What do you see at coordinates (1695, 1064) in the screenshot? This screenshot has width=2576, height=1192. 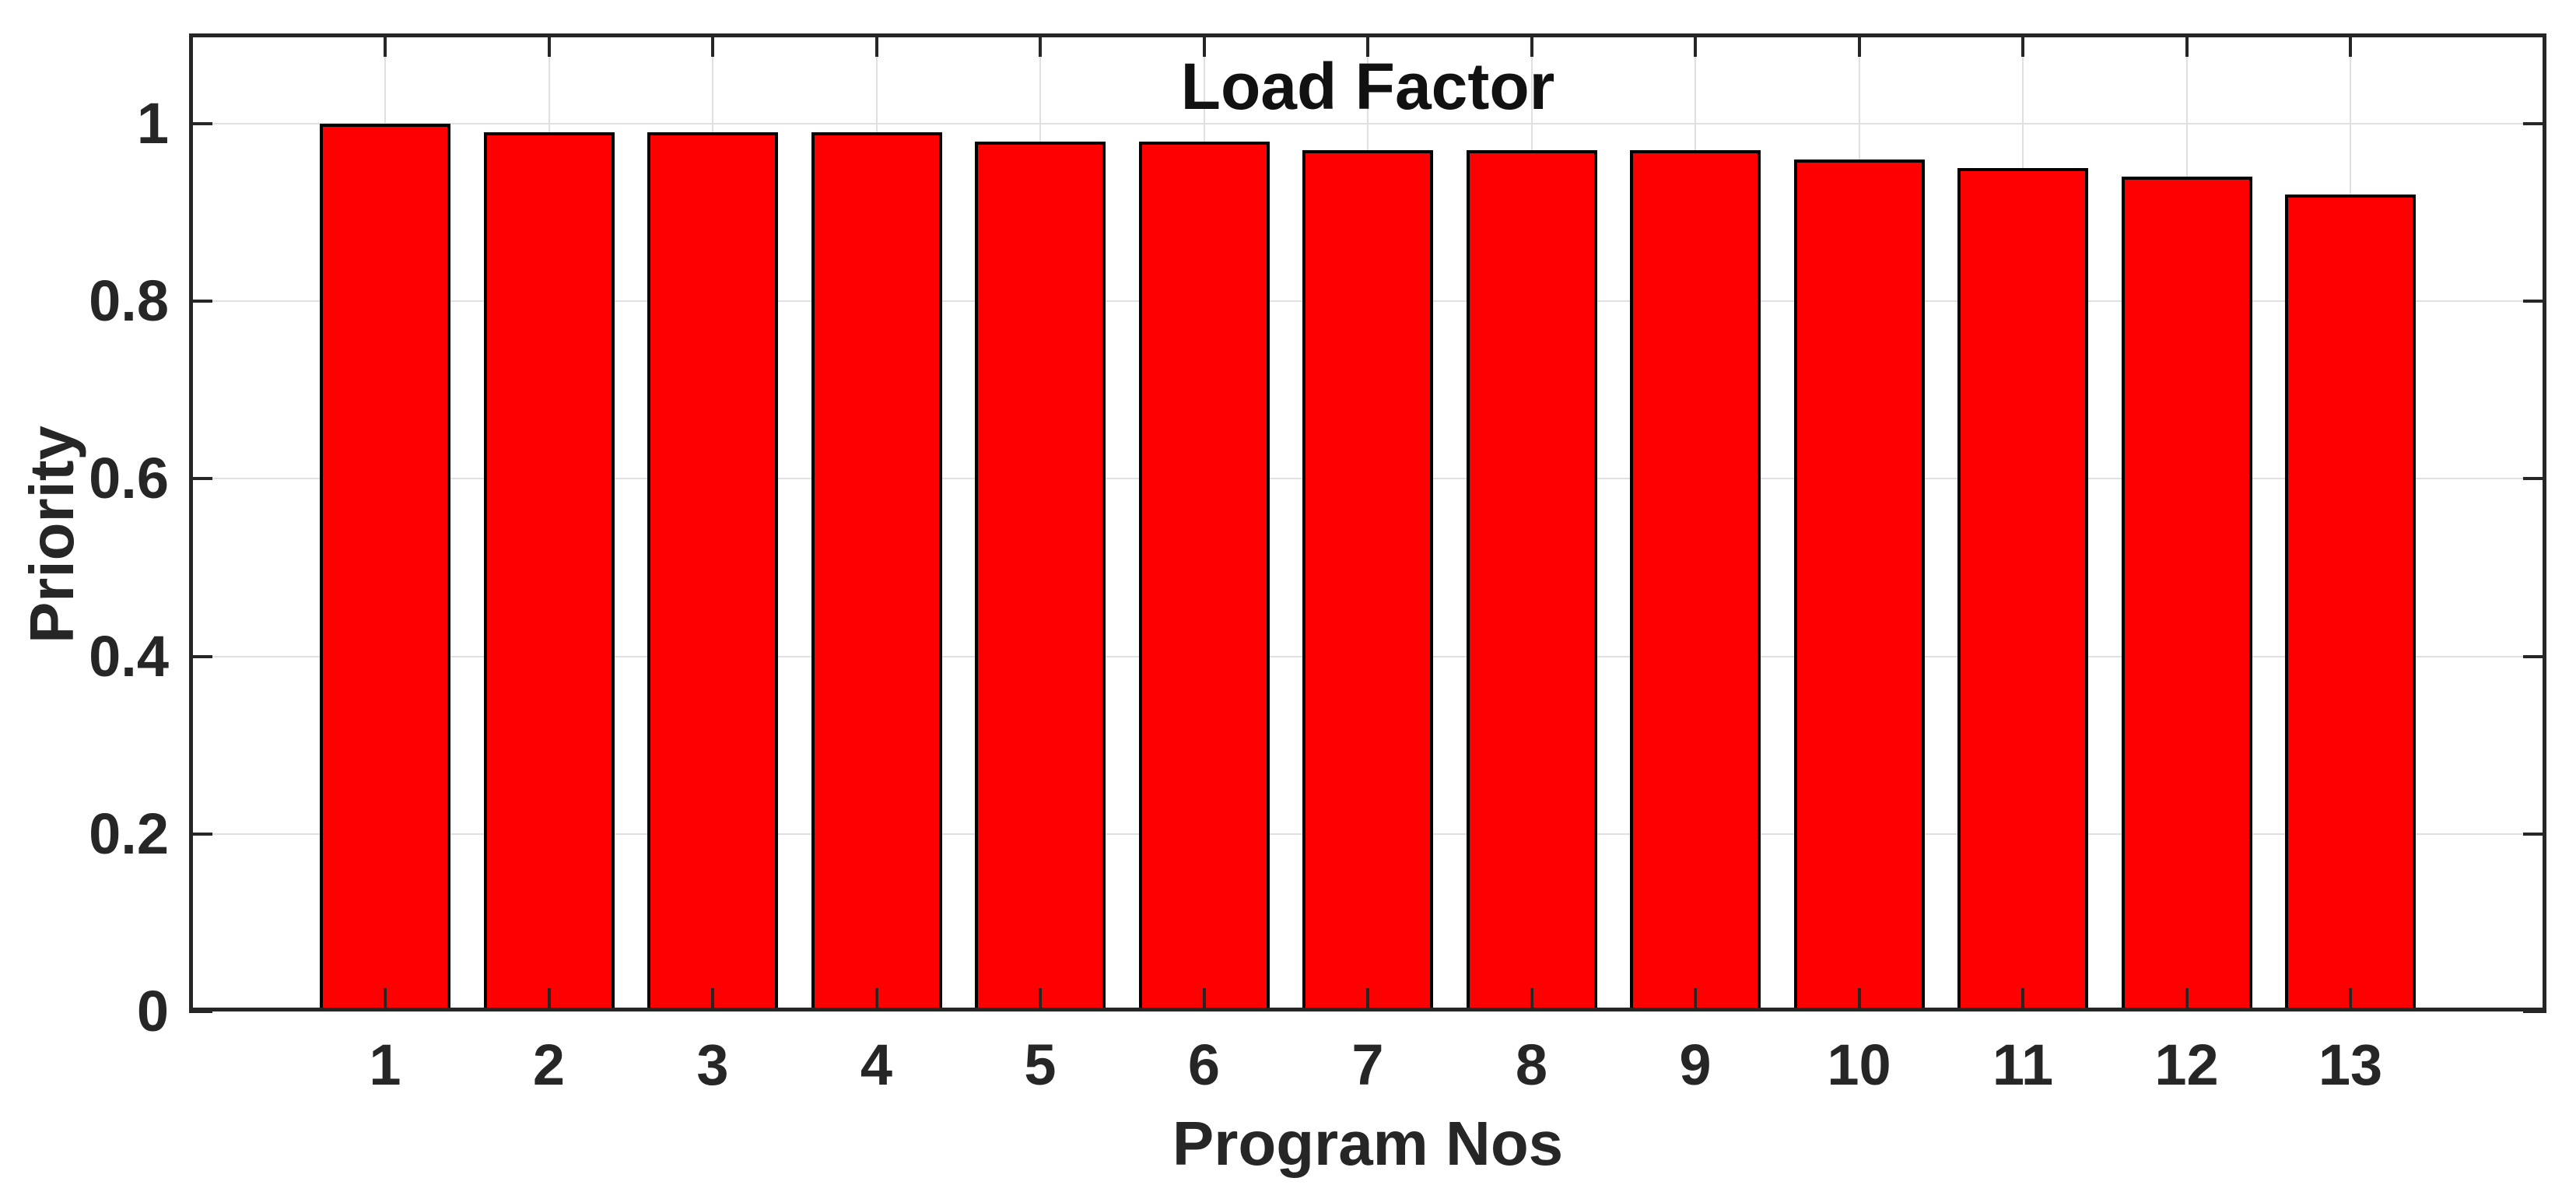 I see `x-tick-label: 9` at bounding box center [1695, 1064].